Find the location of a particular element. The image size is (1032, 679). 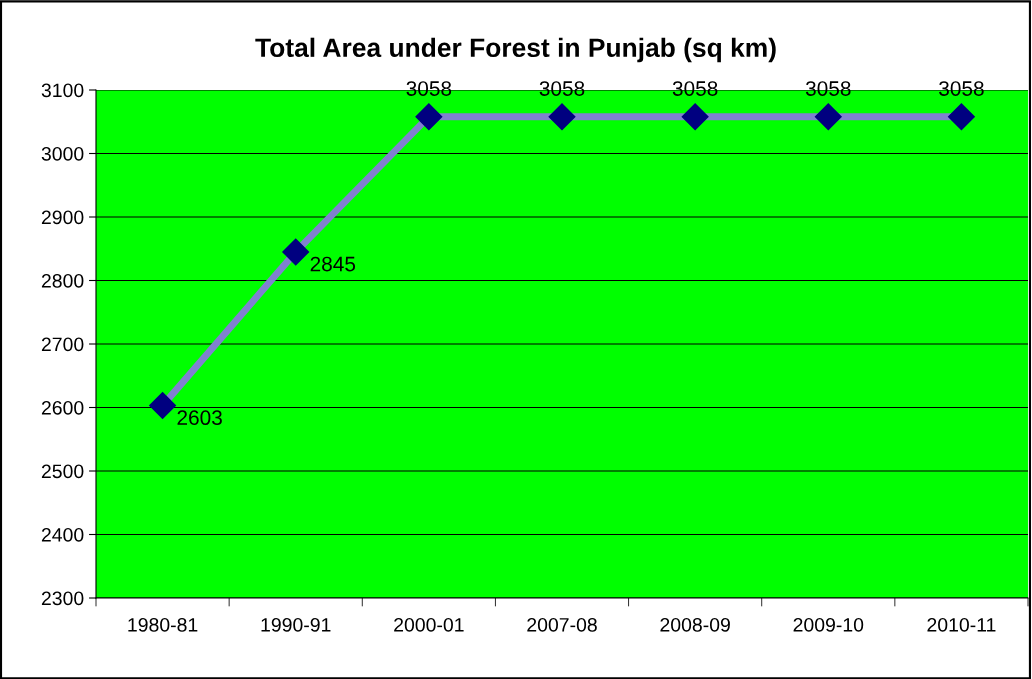

y-tick-label: 2600 is located at coordinates (62, 407).